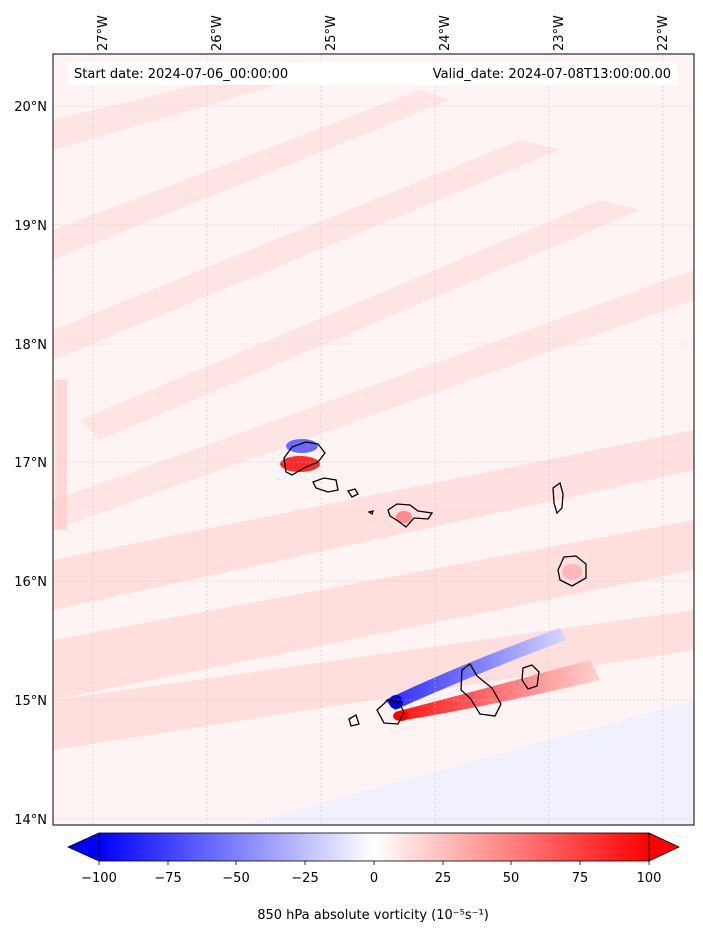 This screenshot has height=936, width=703. Describe the element at coordinates (580, 878) in the screenshot. I see `colorbar-tick-label: 75` at that location.